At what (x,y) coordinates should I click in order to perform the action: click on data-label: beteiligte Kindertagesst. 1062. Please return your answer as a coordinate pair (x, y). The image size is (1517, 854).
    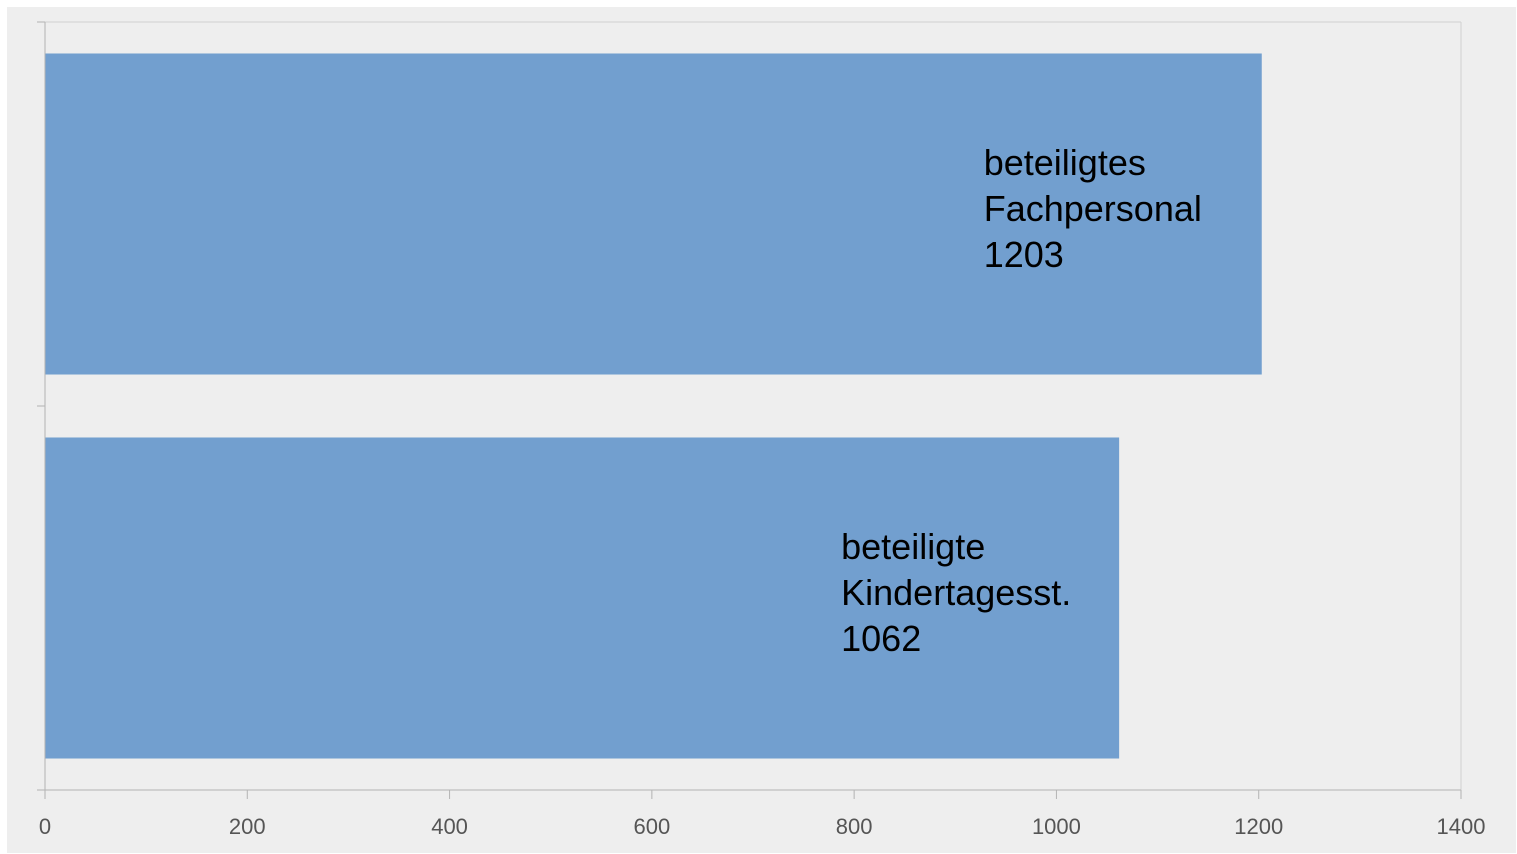
    Looking at the image, I should click on (976, 593).